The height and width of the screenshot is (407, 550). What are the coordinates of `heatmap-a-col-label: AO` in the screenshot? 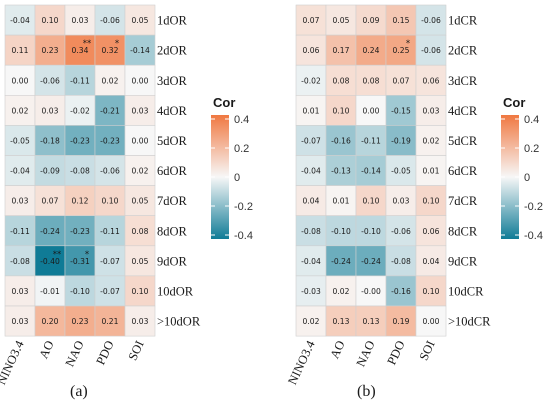 It's located at (46, 349).